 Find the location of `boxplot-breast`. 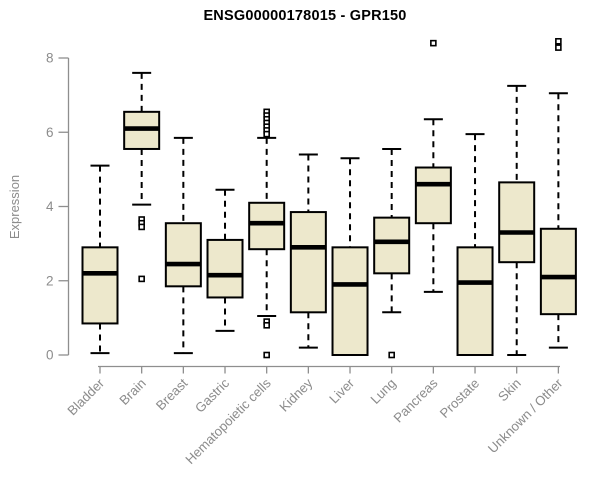

boxplot-breast is located at coordinates (183, 245).